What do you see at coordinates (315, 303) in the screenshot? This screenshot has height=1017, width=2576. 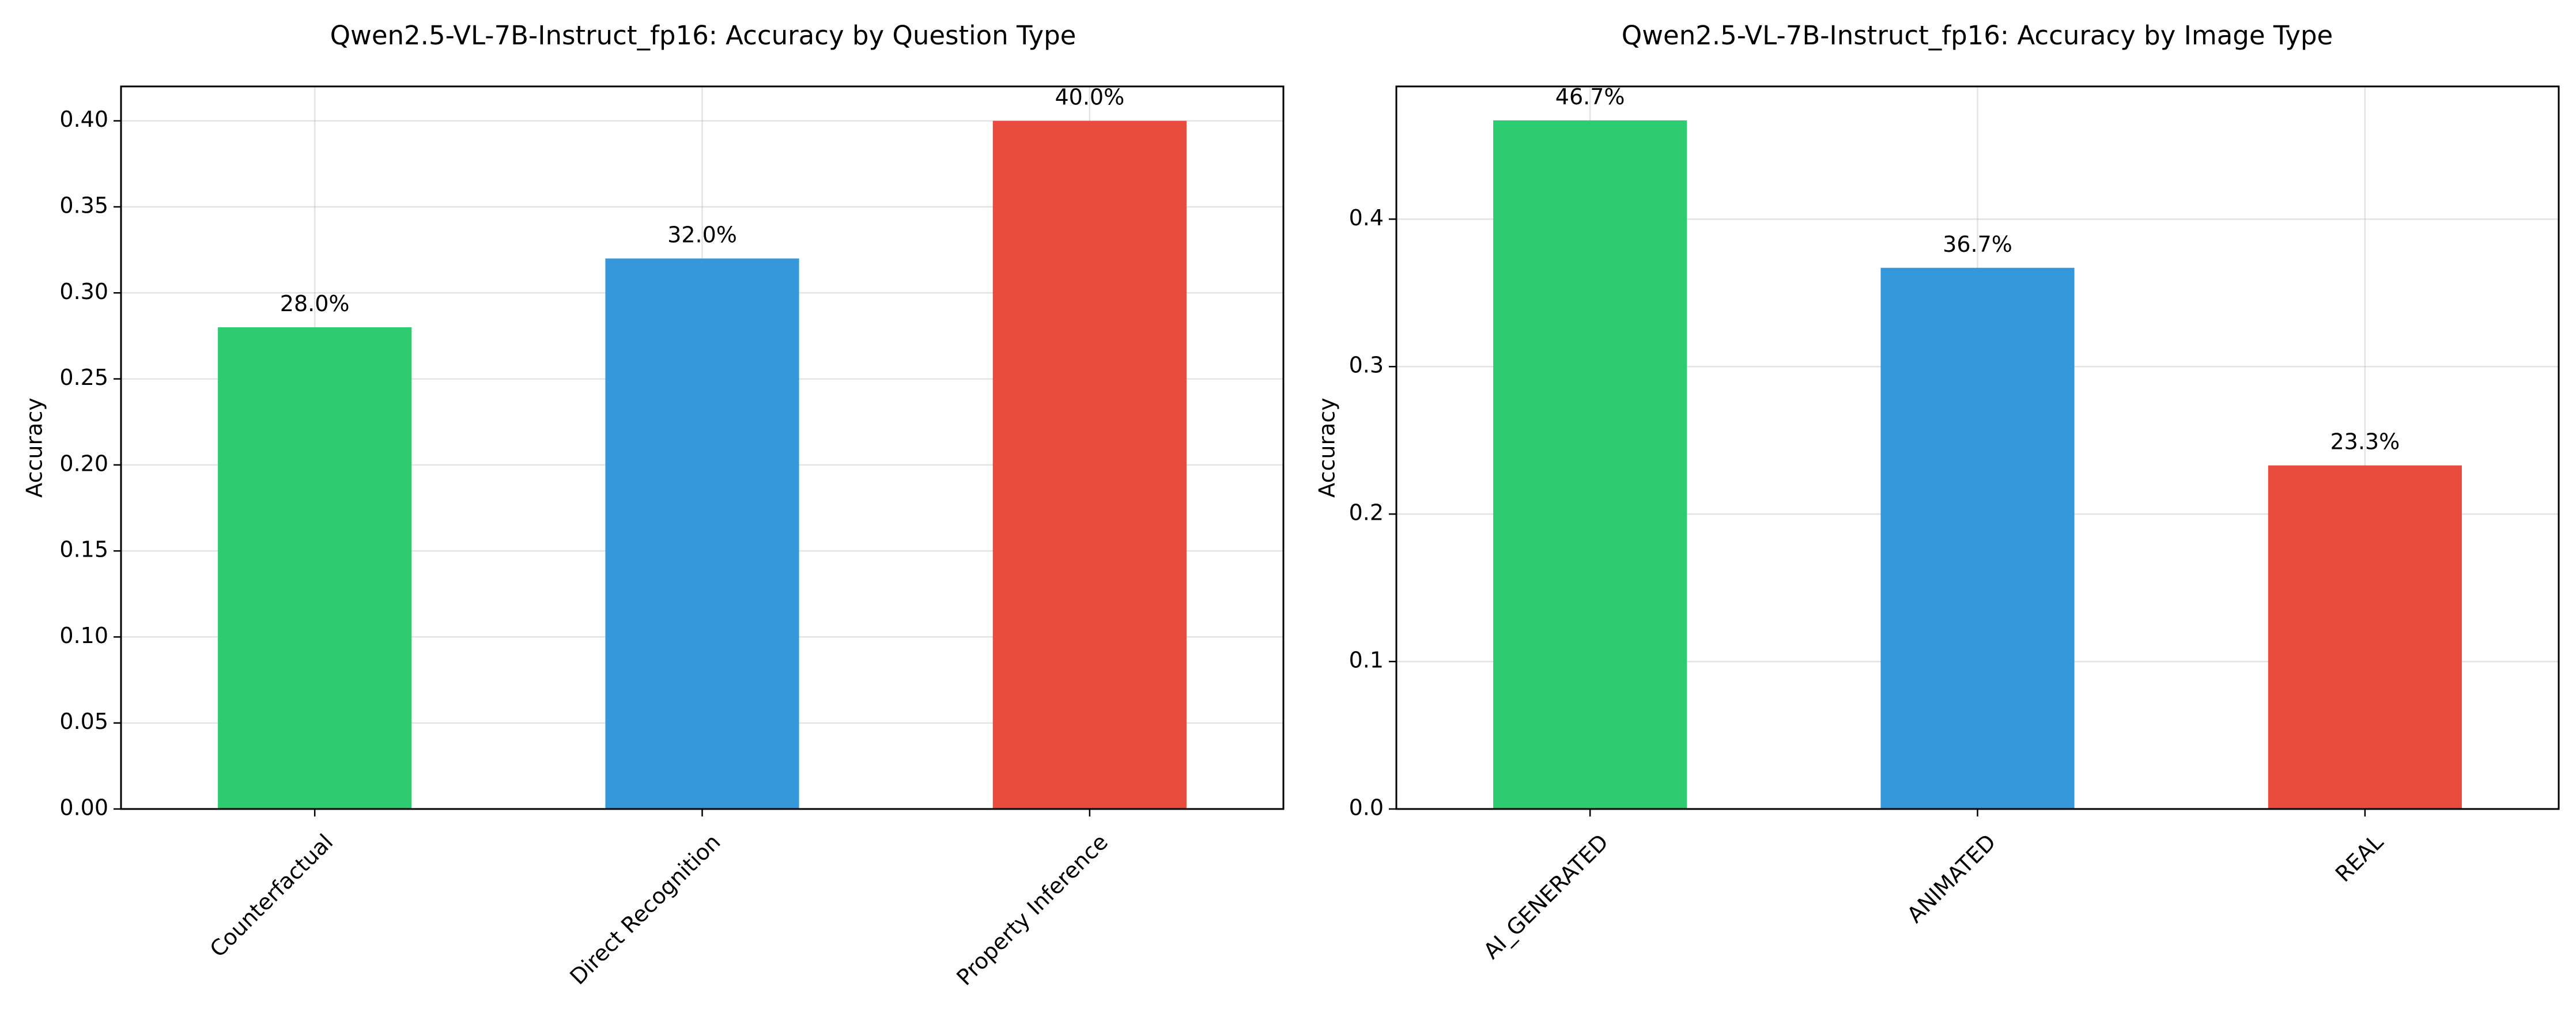 I see `data-label-counterfactual: 28.0%` at bounding box center [315, 303].